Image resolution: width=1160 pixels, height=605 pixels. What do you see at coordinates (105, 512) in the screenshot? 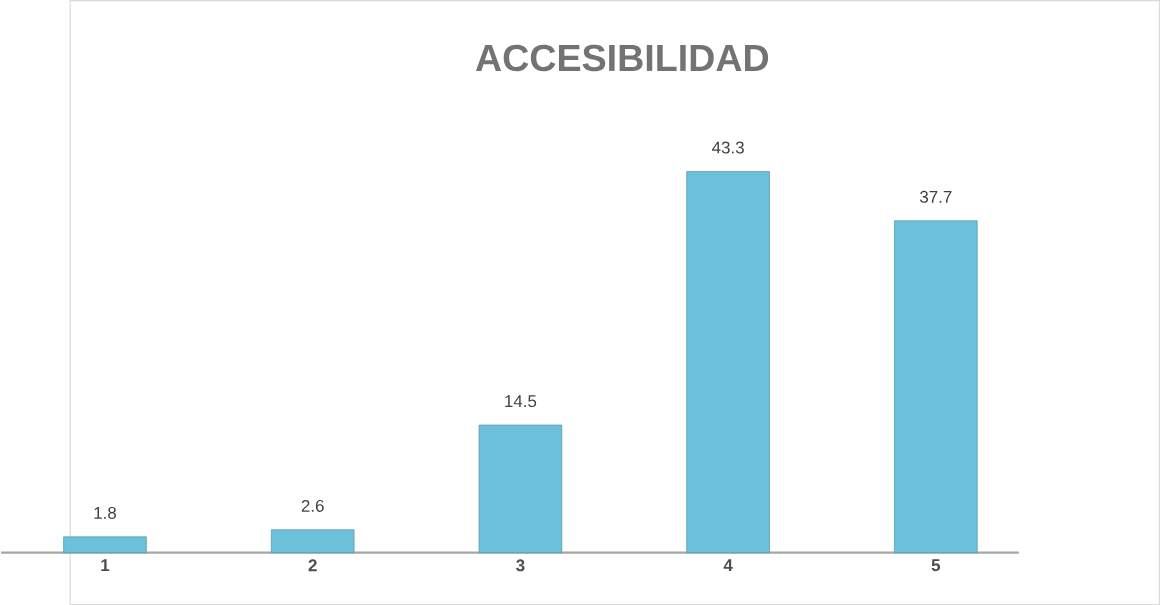
I see `data-label: 1.8` at bounding box center [105, 512].